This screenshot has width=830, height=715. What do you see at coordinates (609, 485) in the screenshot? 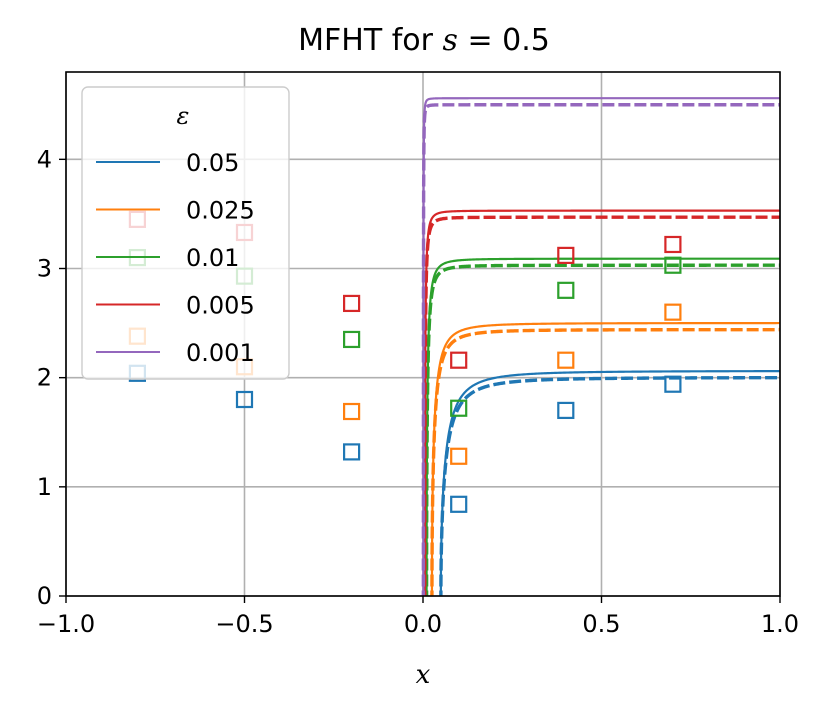
I see `series-dashed-line` at bounding box center [609, 485].